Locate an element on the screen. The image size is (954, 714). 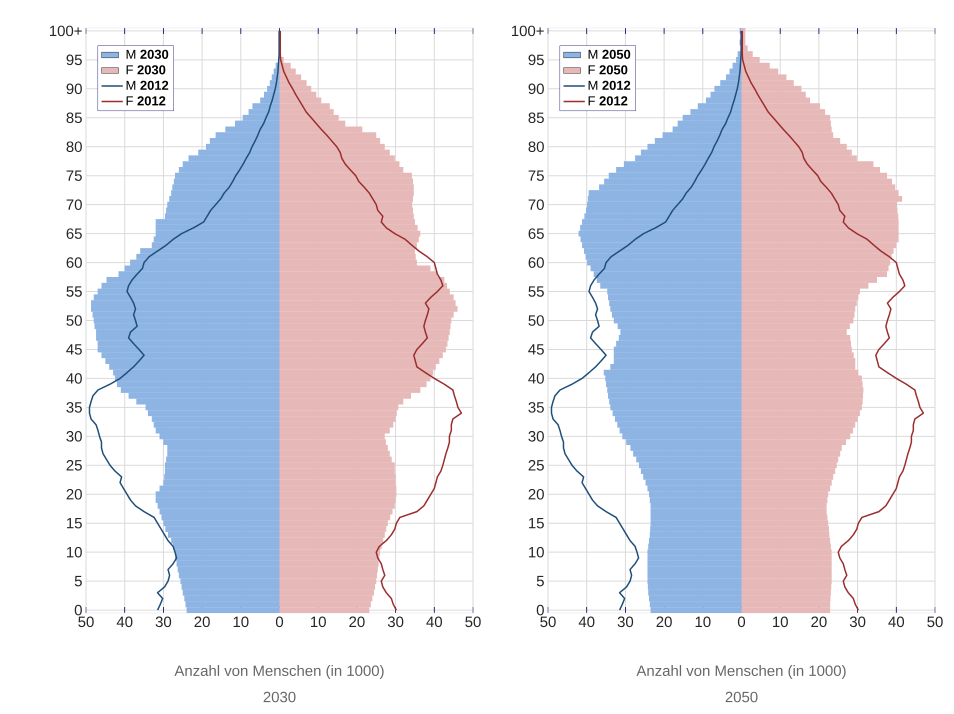
legend-label: M 2030 is located at coordinates (147, 54).